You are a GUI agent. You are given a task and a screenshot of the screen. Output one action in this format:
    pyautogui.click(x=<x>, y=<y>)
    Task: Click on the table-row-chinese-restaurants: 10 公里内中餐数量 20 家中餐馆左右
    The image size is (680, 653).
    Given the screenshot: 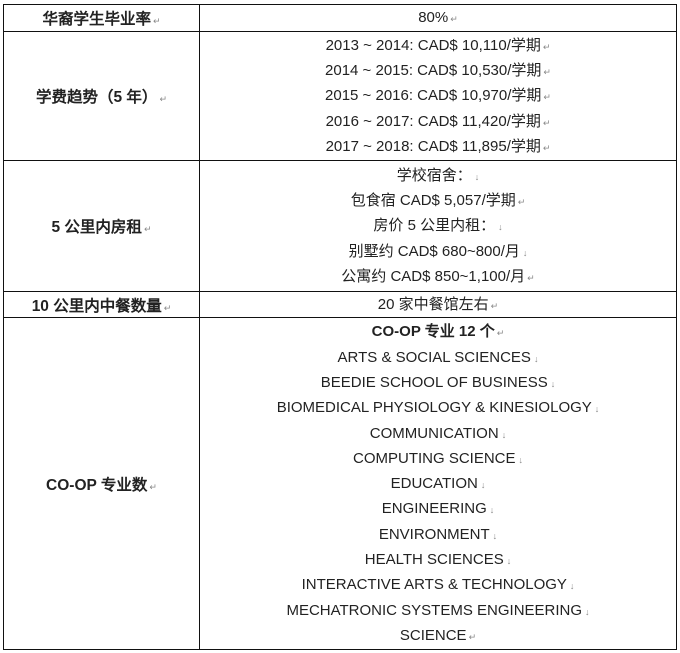 What is the action you would take?
    pyautogui.click(x=340, y=304)
    